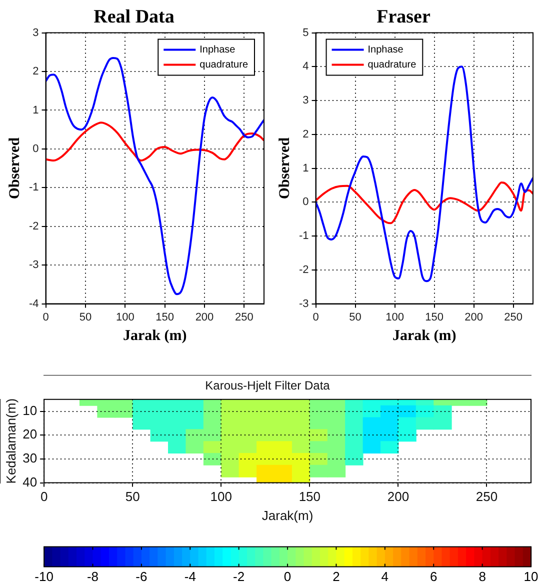 The width and height of the screenshot is (541, 588). Describe the element at coordinates (403, 17) in the screenshot. I see `chart-title: Fraser` at that location.